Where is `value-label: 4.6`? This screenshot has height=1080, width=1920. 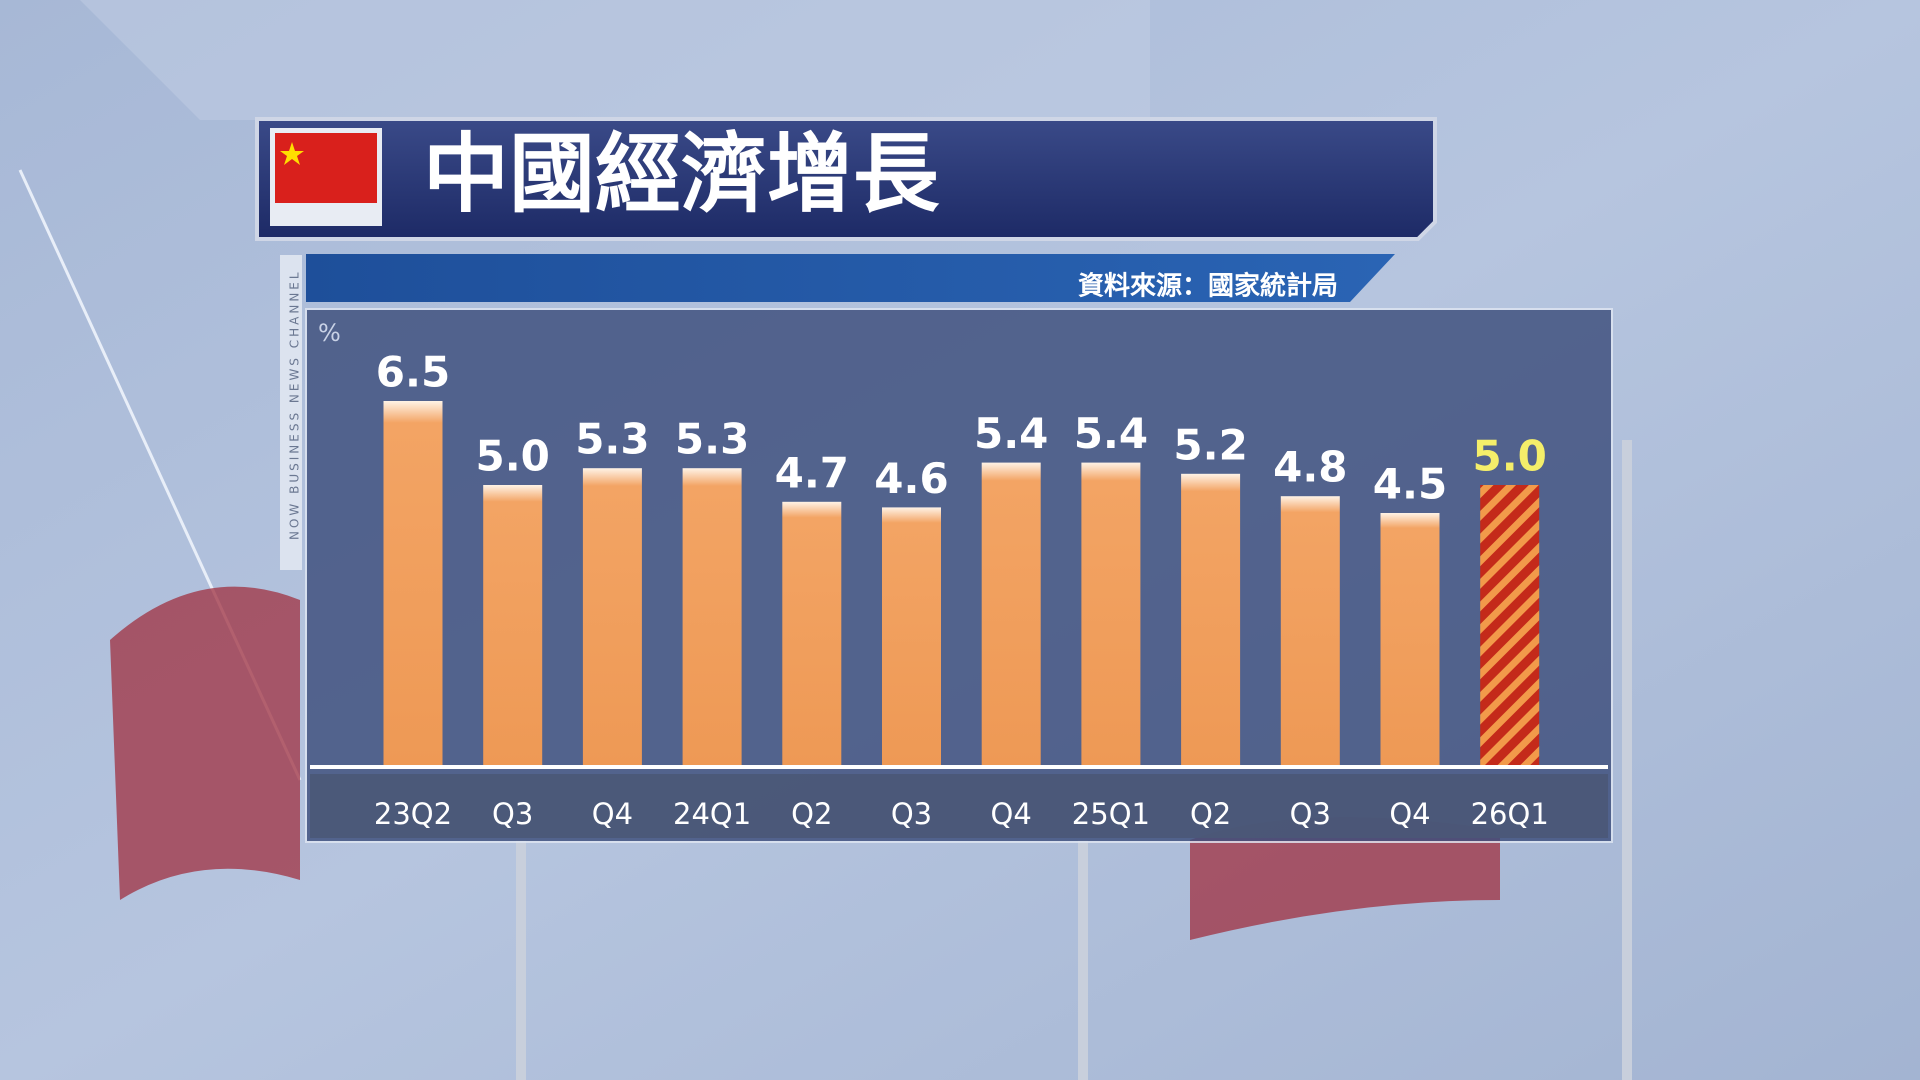 value-label: 4.6 is located at coordinates (911, 478).